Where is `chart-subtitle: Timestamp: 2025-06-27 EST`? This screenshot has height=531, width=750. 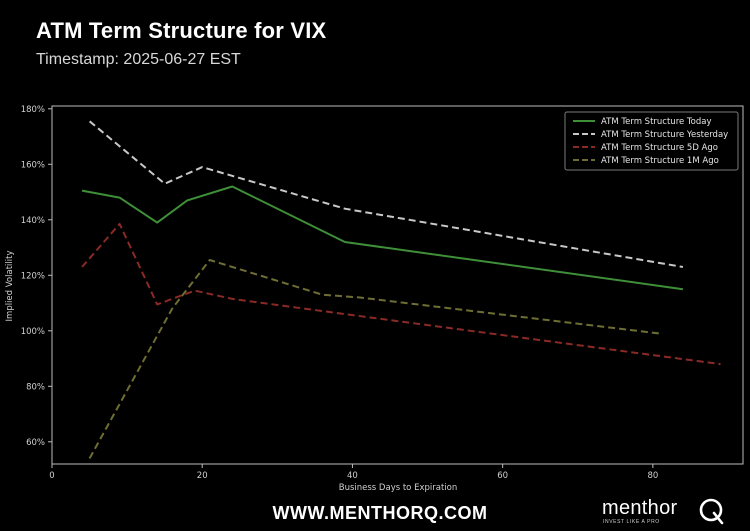 chart-subtitle: Timestamp: 2025-06-27 EST is located at coordinates (138, 59).